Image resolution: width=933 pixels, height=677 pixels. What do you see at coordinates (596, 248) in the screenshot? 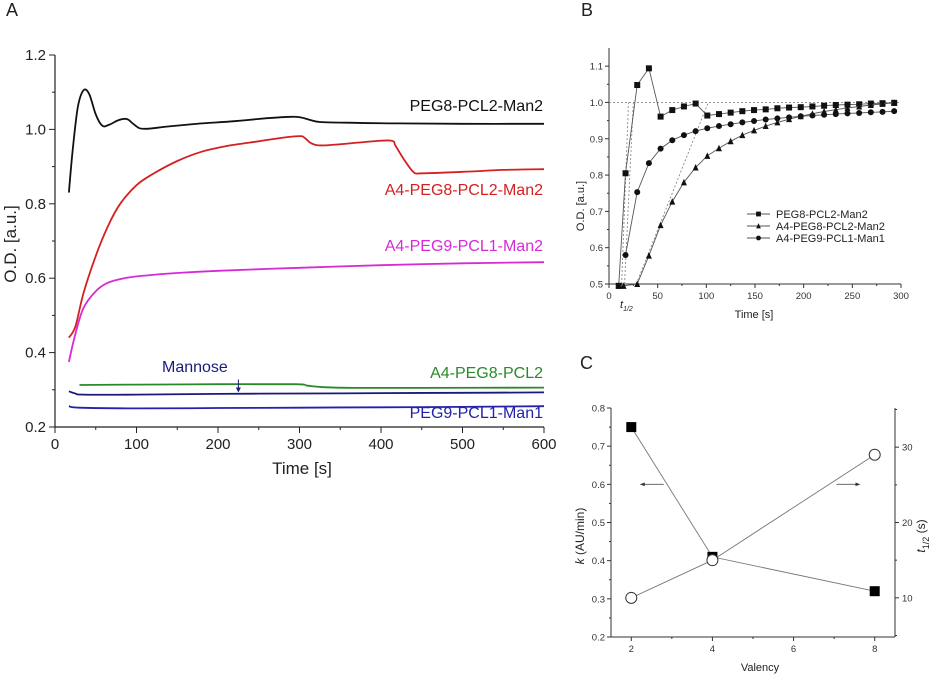
I see `panel-b-y-tick-label: 0.6` at bounding box center [596, 248].